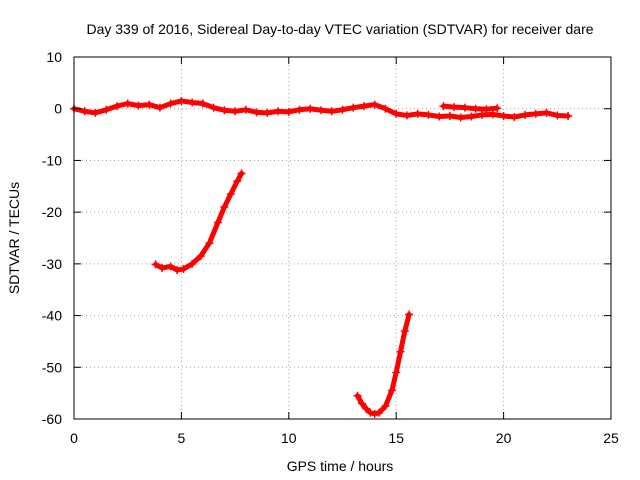  What do you see at coordinates (344, 438) in the screenshot?
I see `x-tick-labels: 0 5 10 15 20 25` at bounding box center [344, 438].